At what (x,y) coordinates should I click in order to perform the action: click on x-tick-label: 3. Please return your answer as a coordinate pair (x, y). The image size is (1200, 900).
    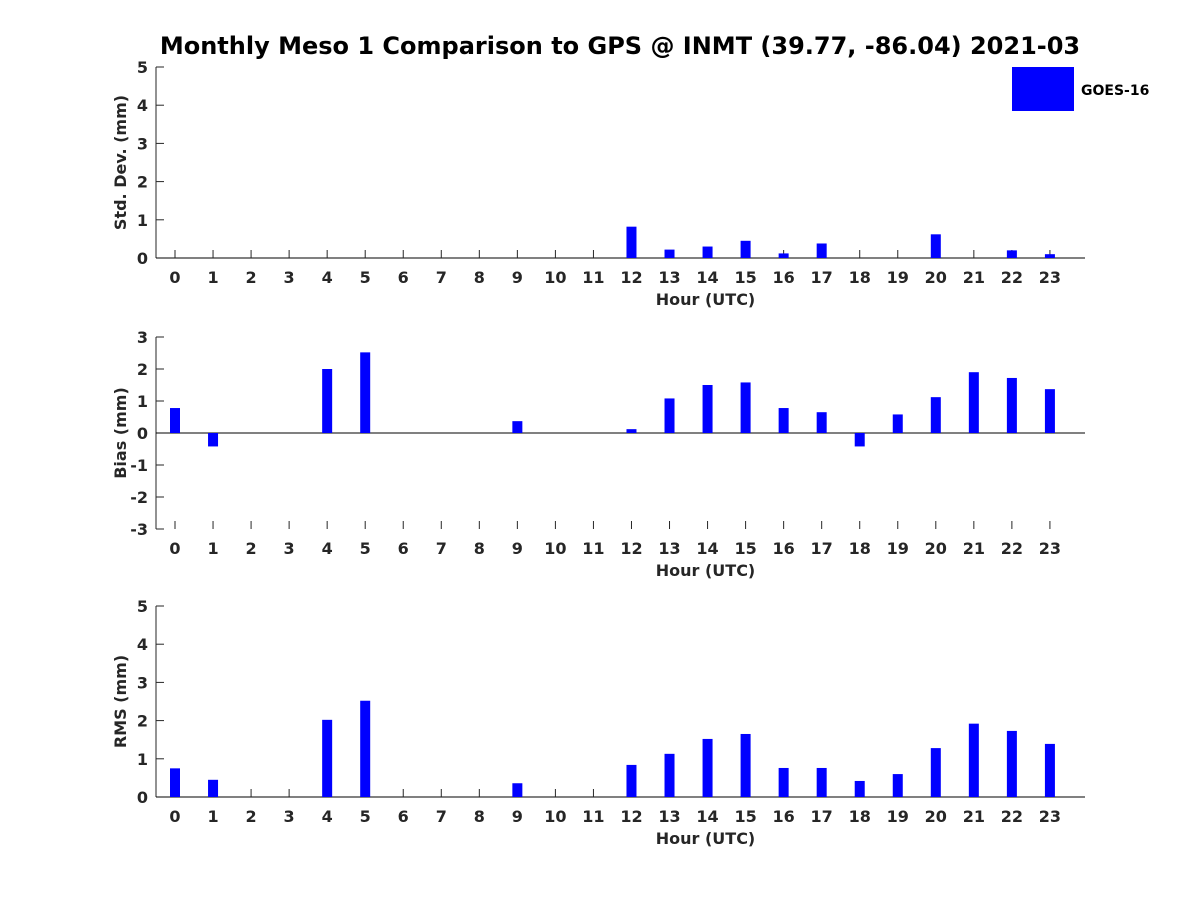
    Looking at the image, I should click on (289, 548).